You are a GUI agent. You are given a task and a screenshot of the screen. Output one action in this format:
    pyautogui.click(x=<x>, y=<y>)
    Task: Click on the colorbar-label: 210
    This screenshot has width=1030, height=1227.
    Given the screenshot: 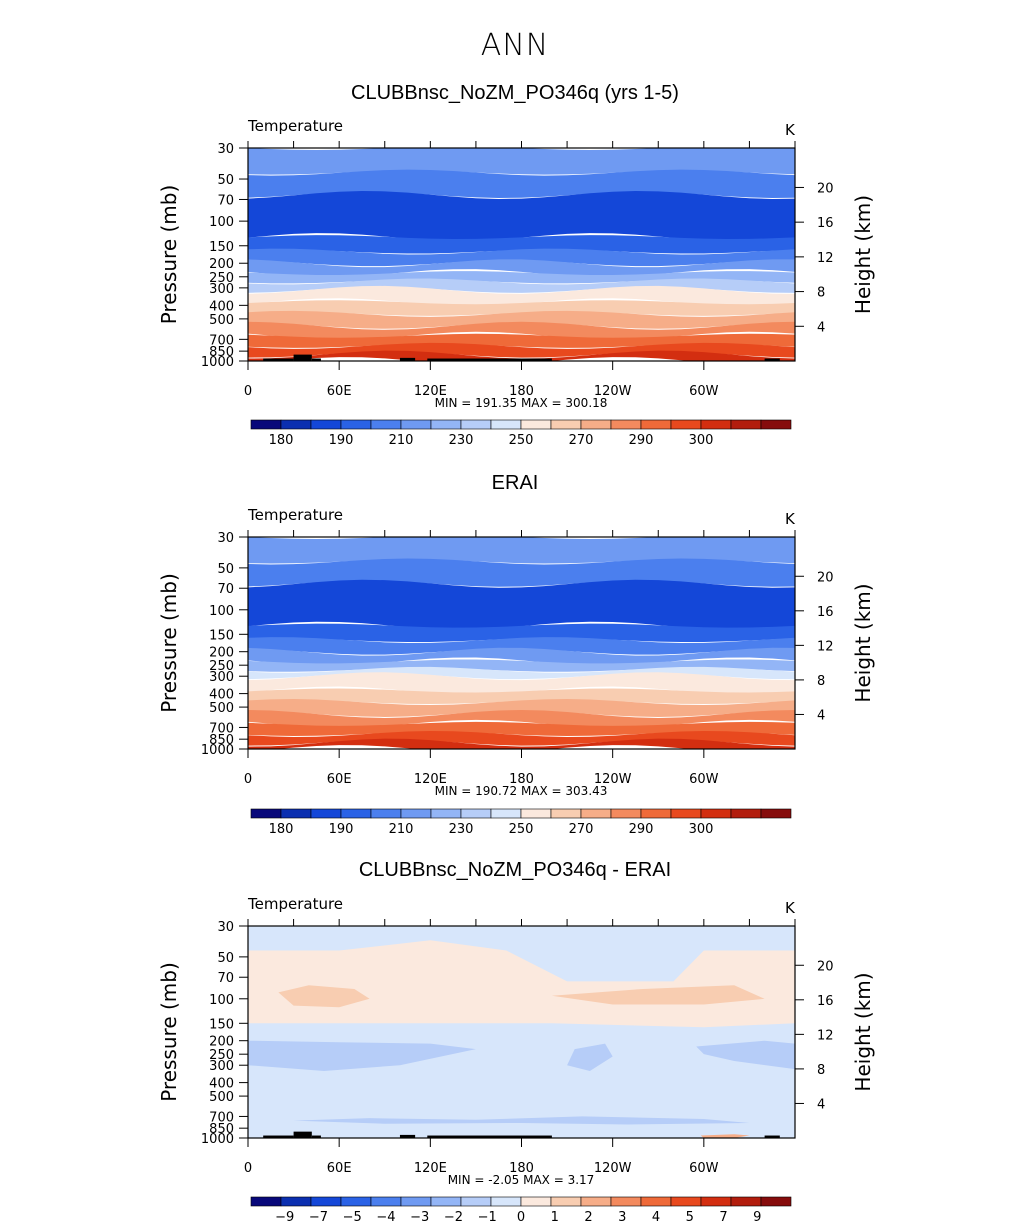 What is the action you would take?
    pyautogui.click(x=401, y=440)
    